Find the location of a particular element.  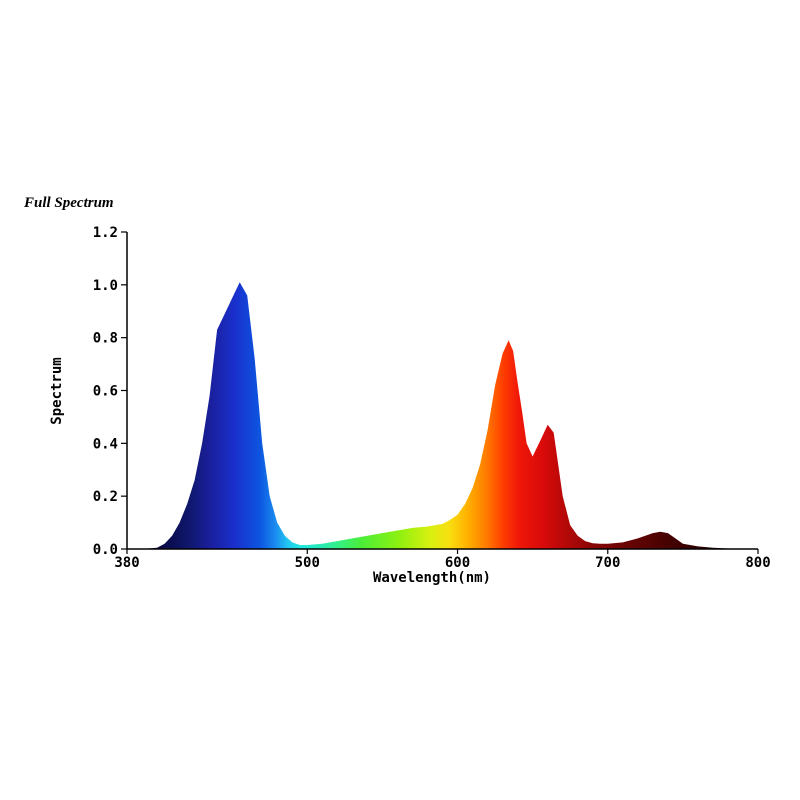

y-axis-label: Spectrum is located at coordinates (57, 390).